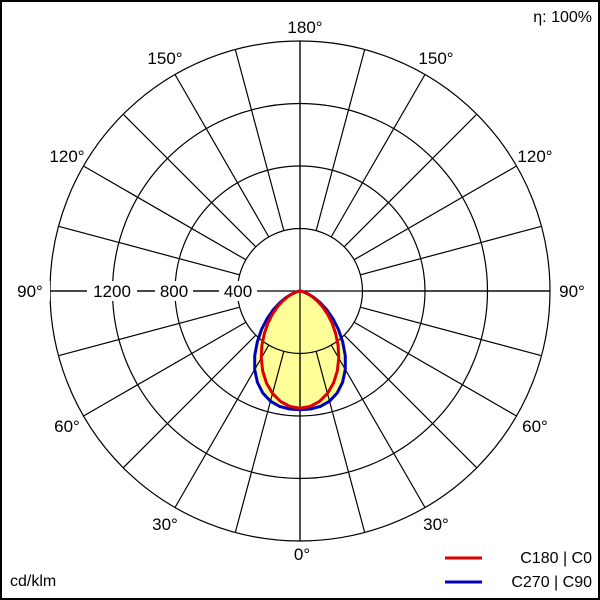 The height and width of the screenshot is (600, 600). What do you see at coordinates (518, 570) in the screenshot?
I see `legend: C180 | C0 C270 | C90` at bounding box center [518, 570].